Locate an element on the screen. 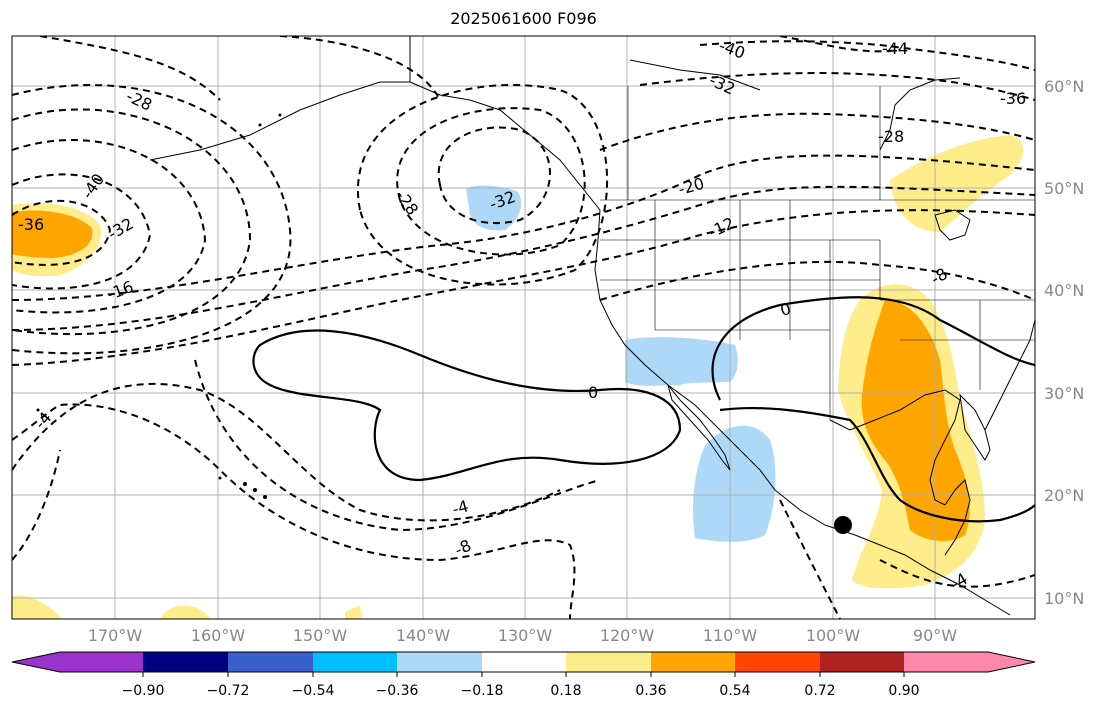  lon-label: 120°W is located at coordinates (627, 635).